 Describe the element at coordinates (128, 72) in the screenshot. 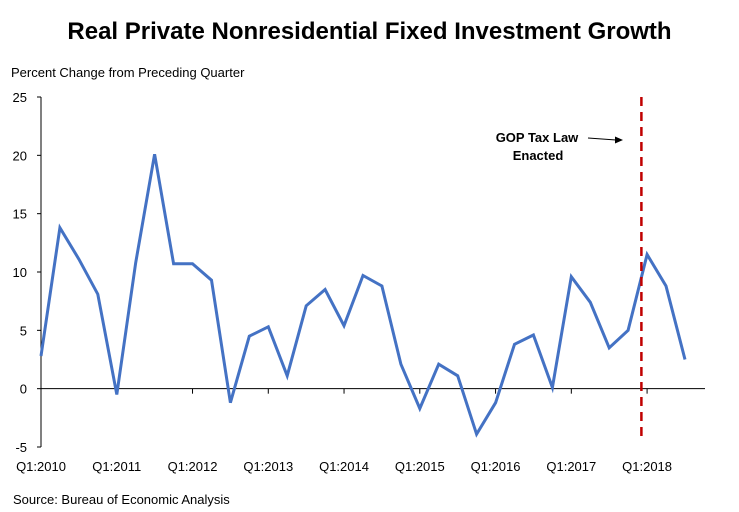

I see `y-axis-label: Percent Change from Preceding Quarter` at that location.